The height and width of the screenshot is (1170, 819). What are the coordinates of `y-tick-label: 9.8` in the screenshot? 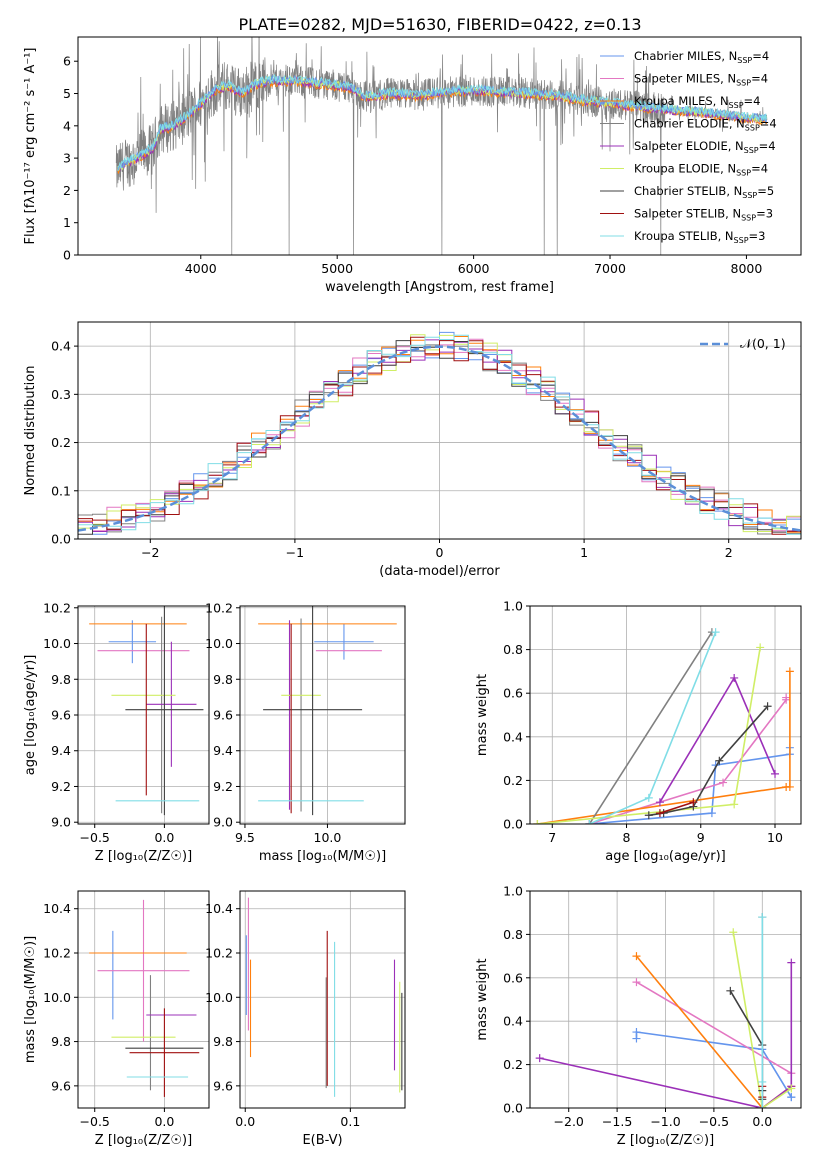 It's located at (223, 679).